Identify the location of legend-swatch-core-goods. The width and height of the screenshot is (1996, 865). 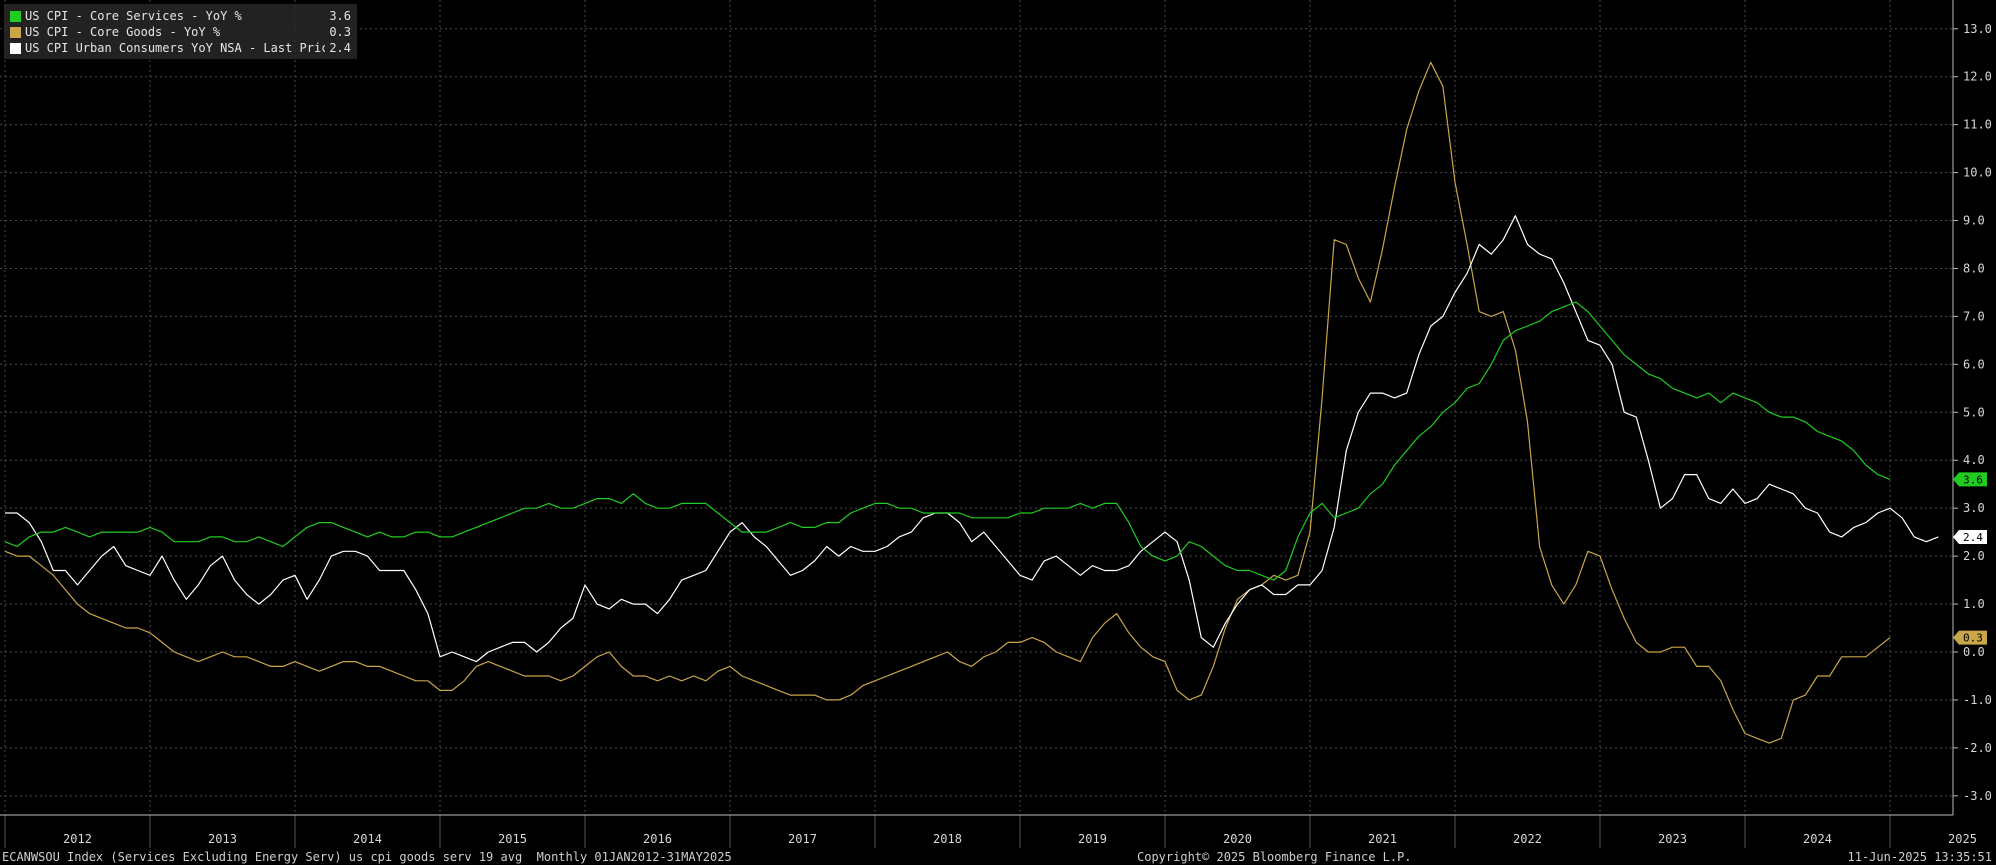
(15, 32).